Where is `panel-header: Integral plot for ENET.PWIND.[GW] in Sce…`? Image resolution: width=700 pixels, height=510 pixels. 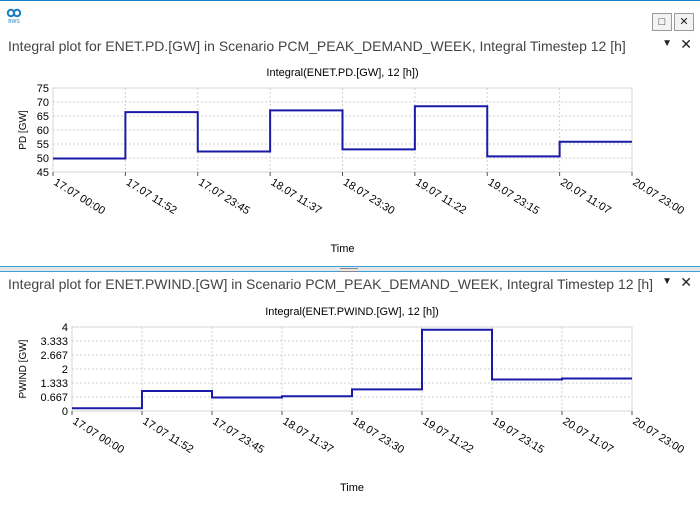 panel-header: Integral plot for ENET.PWIND.[GW] in Sce… is located at coordinates (350, 284).